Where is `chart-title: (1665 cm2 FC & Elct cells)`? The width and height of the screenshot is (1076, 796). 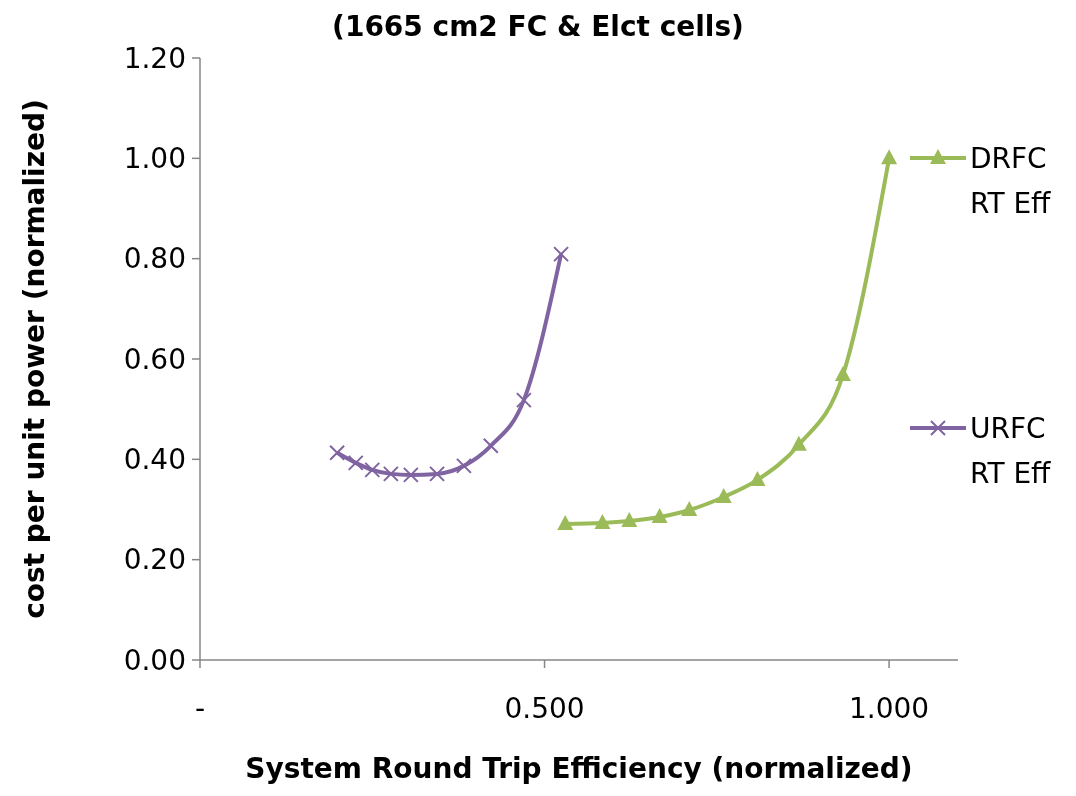 chart-title: (1665 cm2 FC & Elct cells) is located at coordinates (538, 26).